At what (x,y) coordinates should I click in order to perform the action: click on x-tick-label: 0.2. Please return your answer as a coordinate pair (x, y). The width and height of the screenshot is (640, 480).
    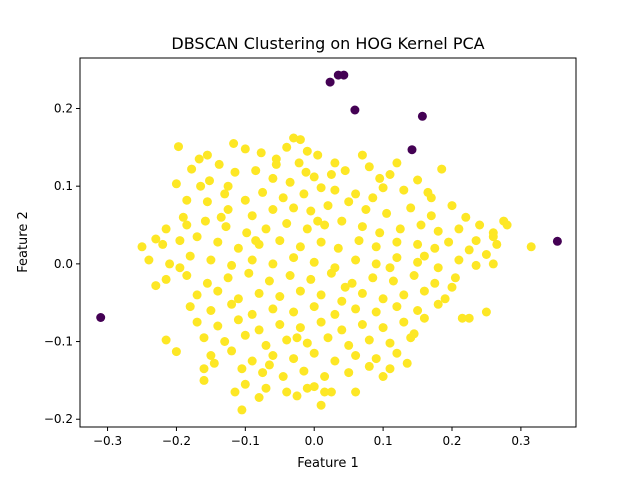
    Looking at the image, I should click on (451, 441).